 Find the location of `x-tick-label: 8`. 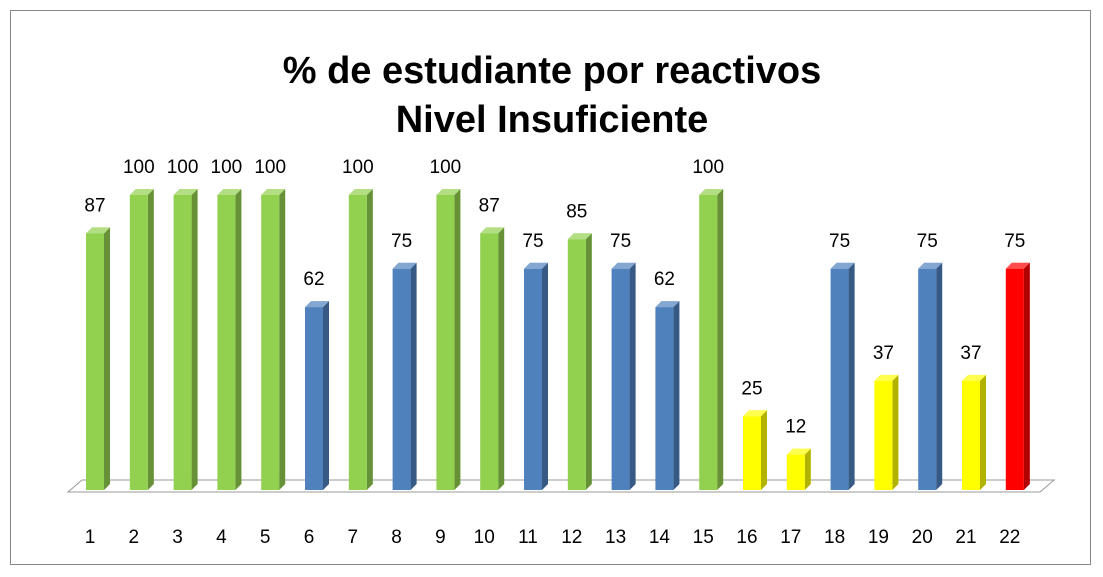

x-tick-label: 8 is located at coordinates (396, 537).